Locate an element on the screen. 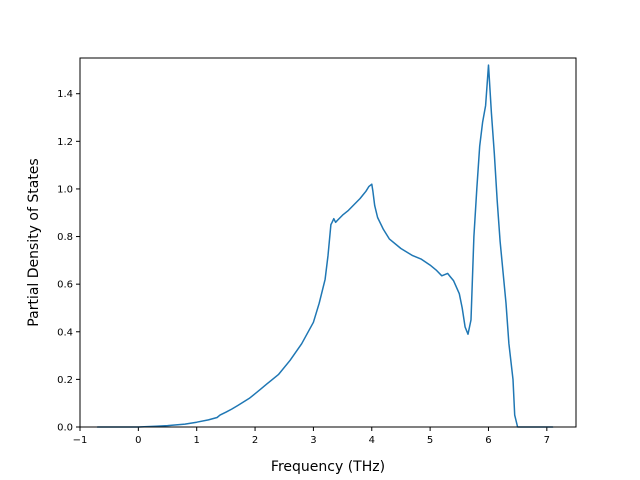  y-tick-label: 1.4 is located at coordinates (65, 94).